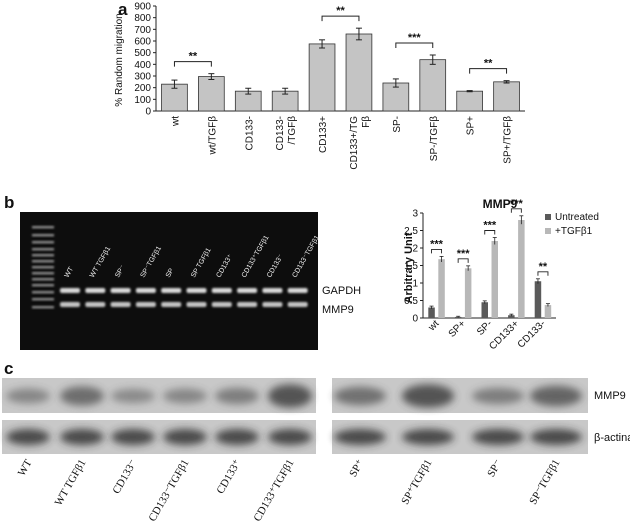  Describe the element at coordinates (415, 214) in the screenshot. I see `panel-b-y-tick-label: 3` at that location.